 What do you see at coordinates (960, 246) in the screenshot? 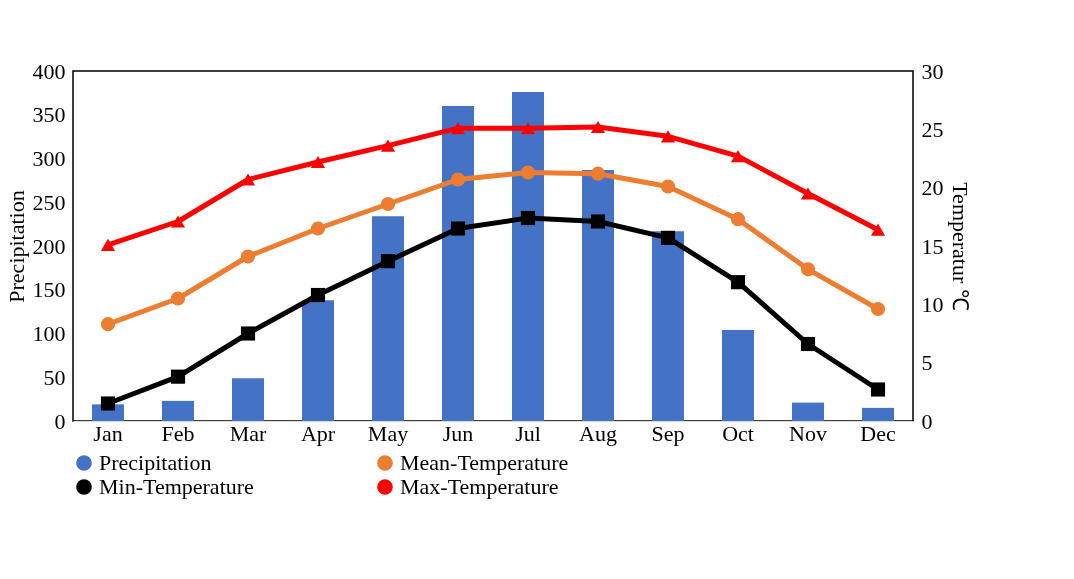
I see `y2-axis-title: Temperatur ℃` at bounding box center [960, 246].